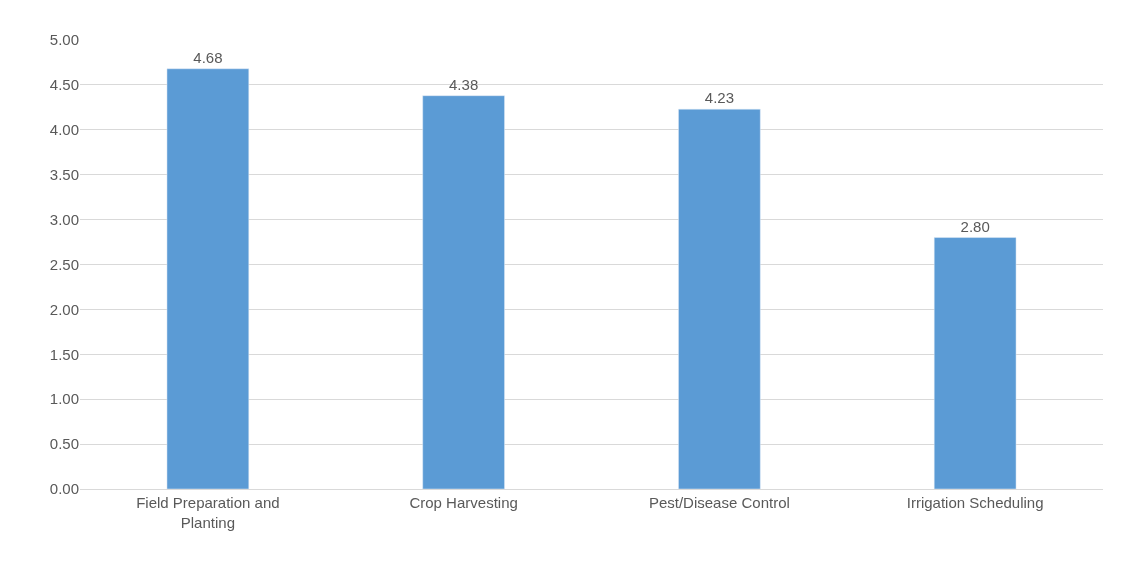  Describe the element at coordinates (719, 502) in the screenshot. I see `x-tick-label: Pest/Disease Control` at that location.